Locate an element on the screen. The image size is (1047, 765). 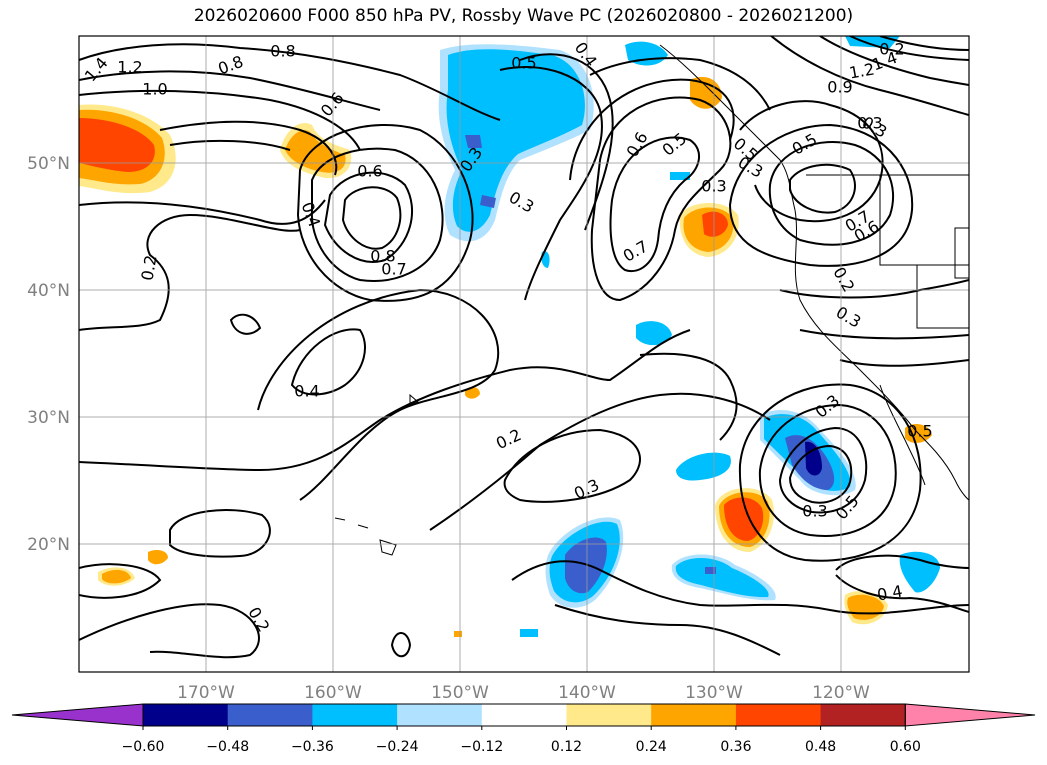
colorbar-tick-label: 0.12 is located at coordinates (566, 747).